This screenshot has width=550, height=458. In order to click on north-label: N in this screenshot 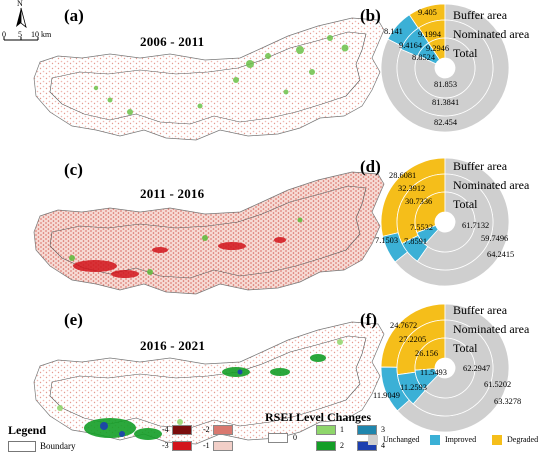, I will do `click(20, 4)`.